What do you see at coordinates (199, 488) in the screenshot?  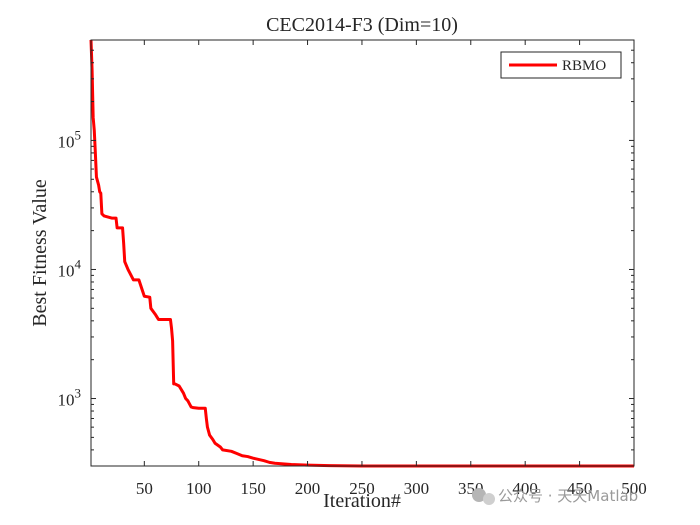 I see `x-tick-label: 100` at bounding box center [199, 488].